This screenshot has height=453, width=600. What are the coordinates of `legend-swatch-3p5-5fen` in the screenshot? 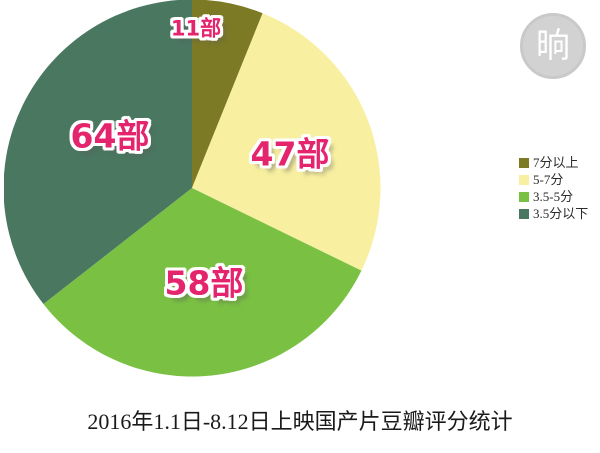 It's located at (524, 197).